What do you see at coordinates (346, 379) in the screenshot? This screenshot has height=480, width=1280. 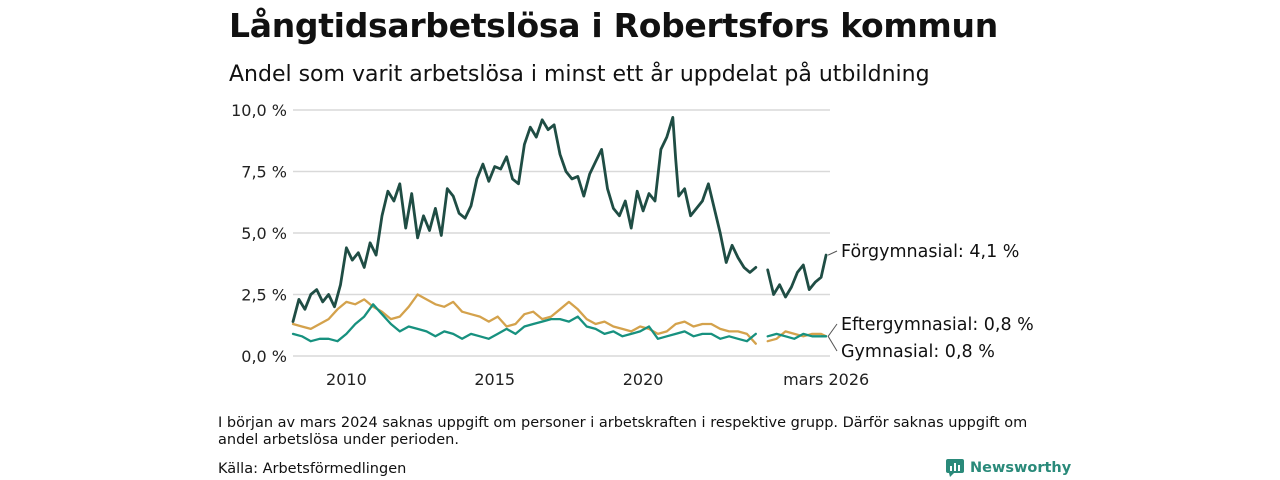 I see `x-tick-label: 2010` at bounding box center [346, 379].